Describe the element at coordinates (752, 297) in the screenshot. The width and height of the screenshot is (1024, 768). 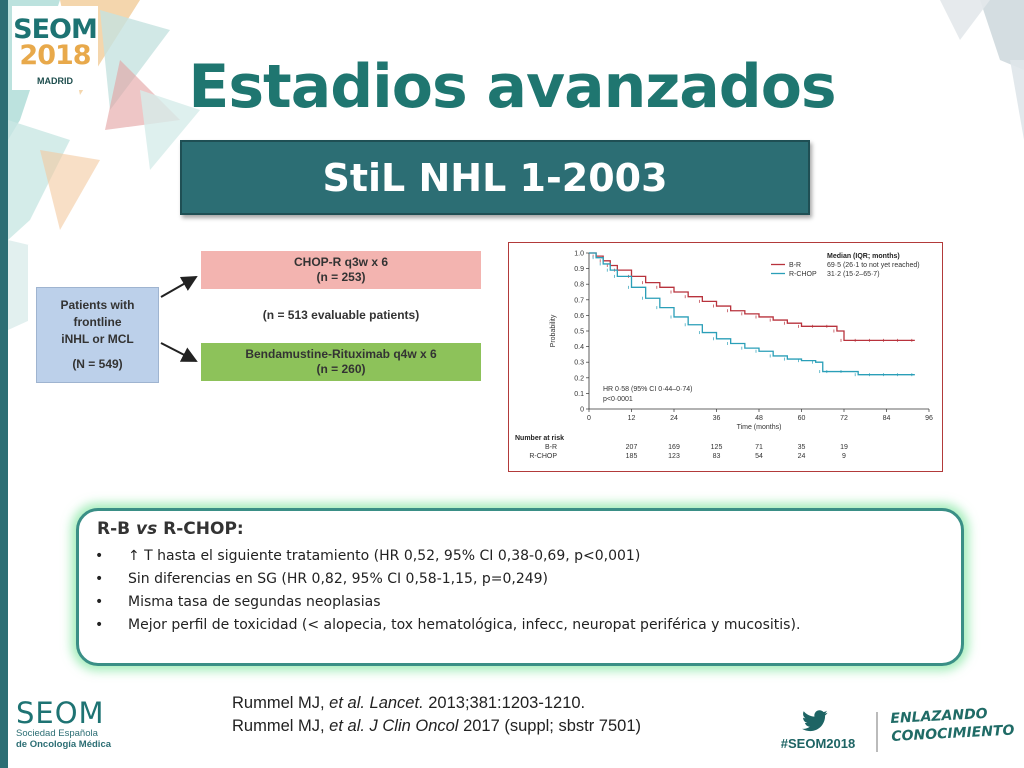
I see `km-line-b-r` at that location.